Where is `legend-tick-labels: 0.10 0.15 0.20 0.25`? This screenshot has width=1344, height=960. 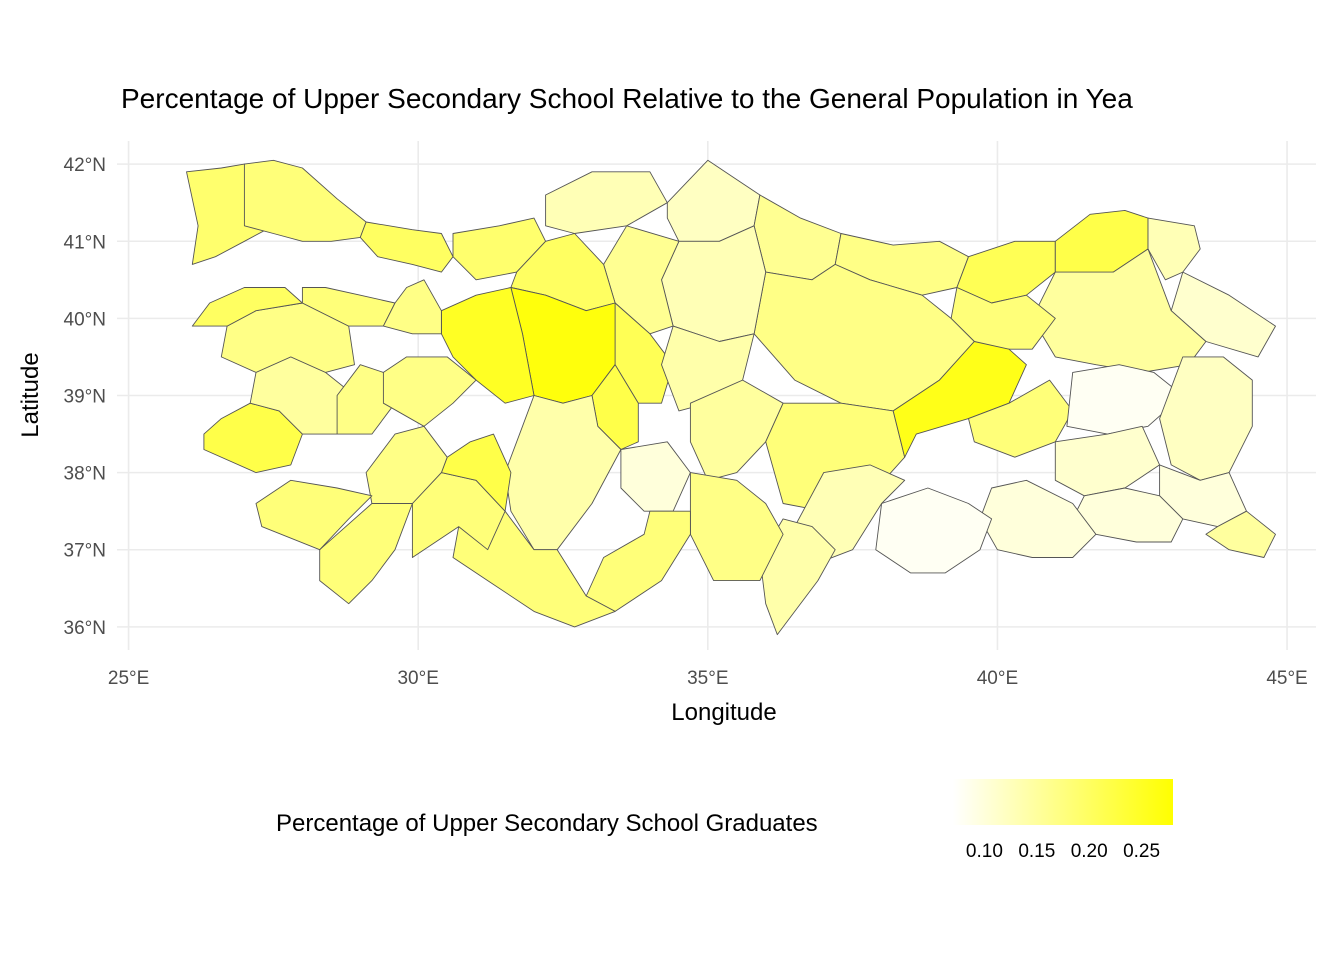 legend-tick-labels: 0.10 0.15 0.20 0.25 is located at coordinates (1063, 851).